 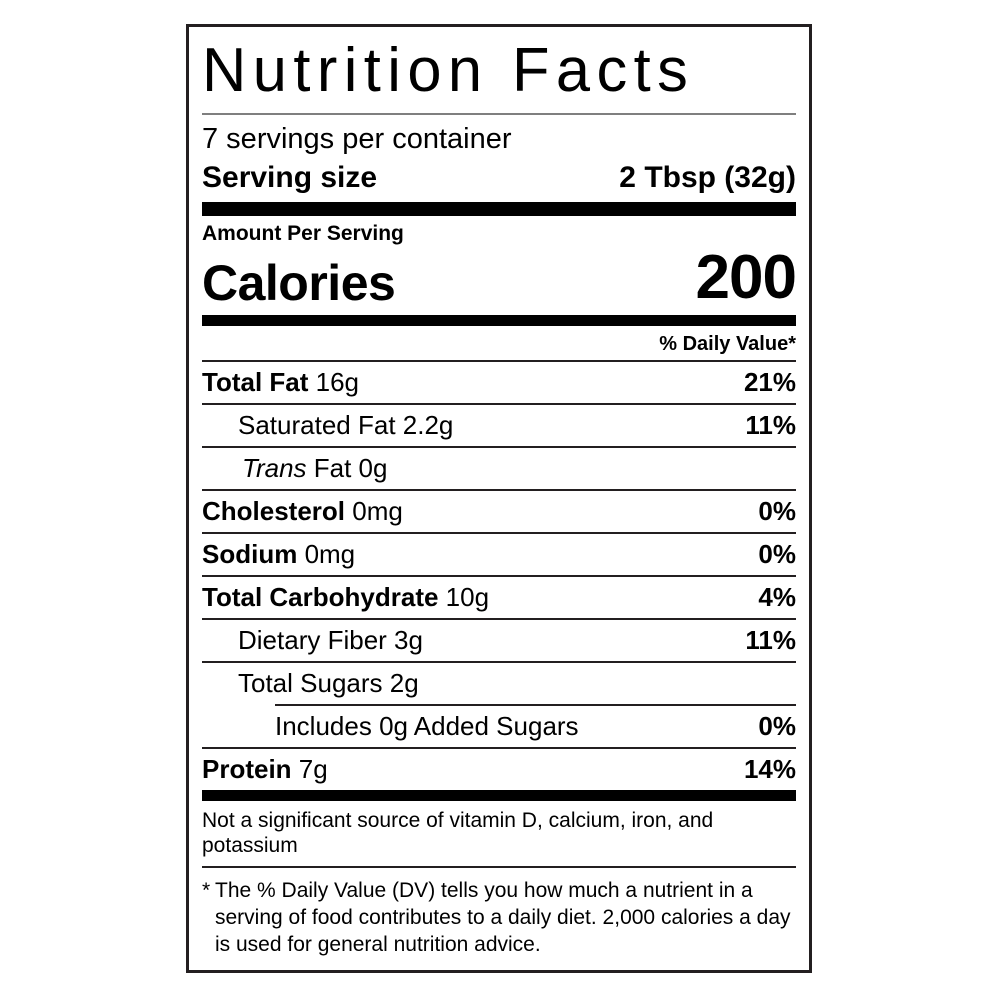 I want to click on divider-after-dv-header, so click(x=499, y=361).